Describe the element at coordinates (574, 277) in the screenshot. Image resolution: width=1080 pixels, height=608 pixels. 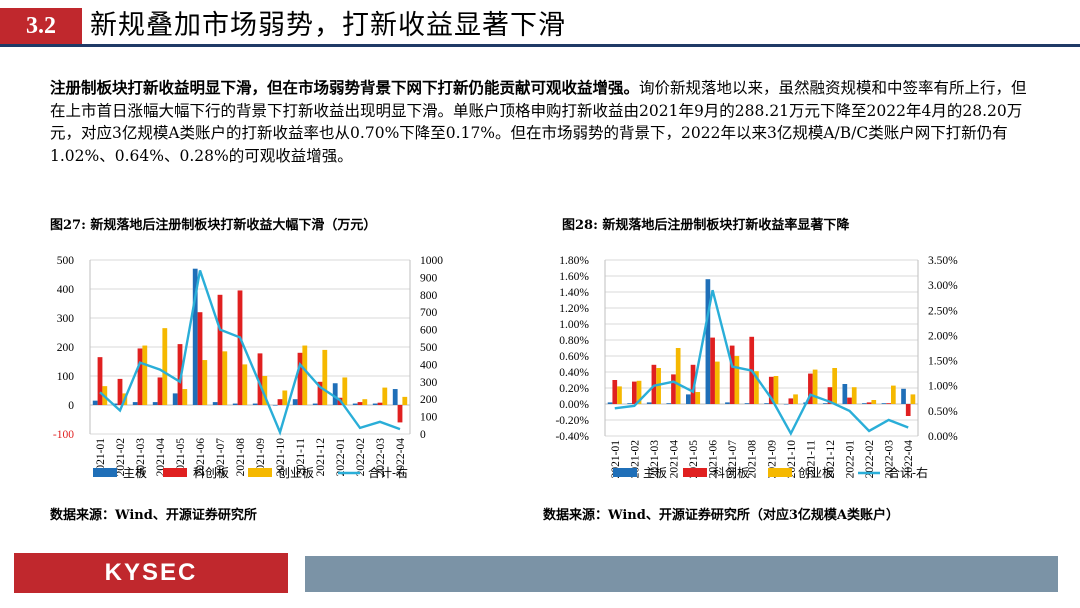
I see `y-left-tick-label: 1.60%` at that location.